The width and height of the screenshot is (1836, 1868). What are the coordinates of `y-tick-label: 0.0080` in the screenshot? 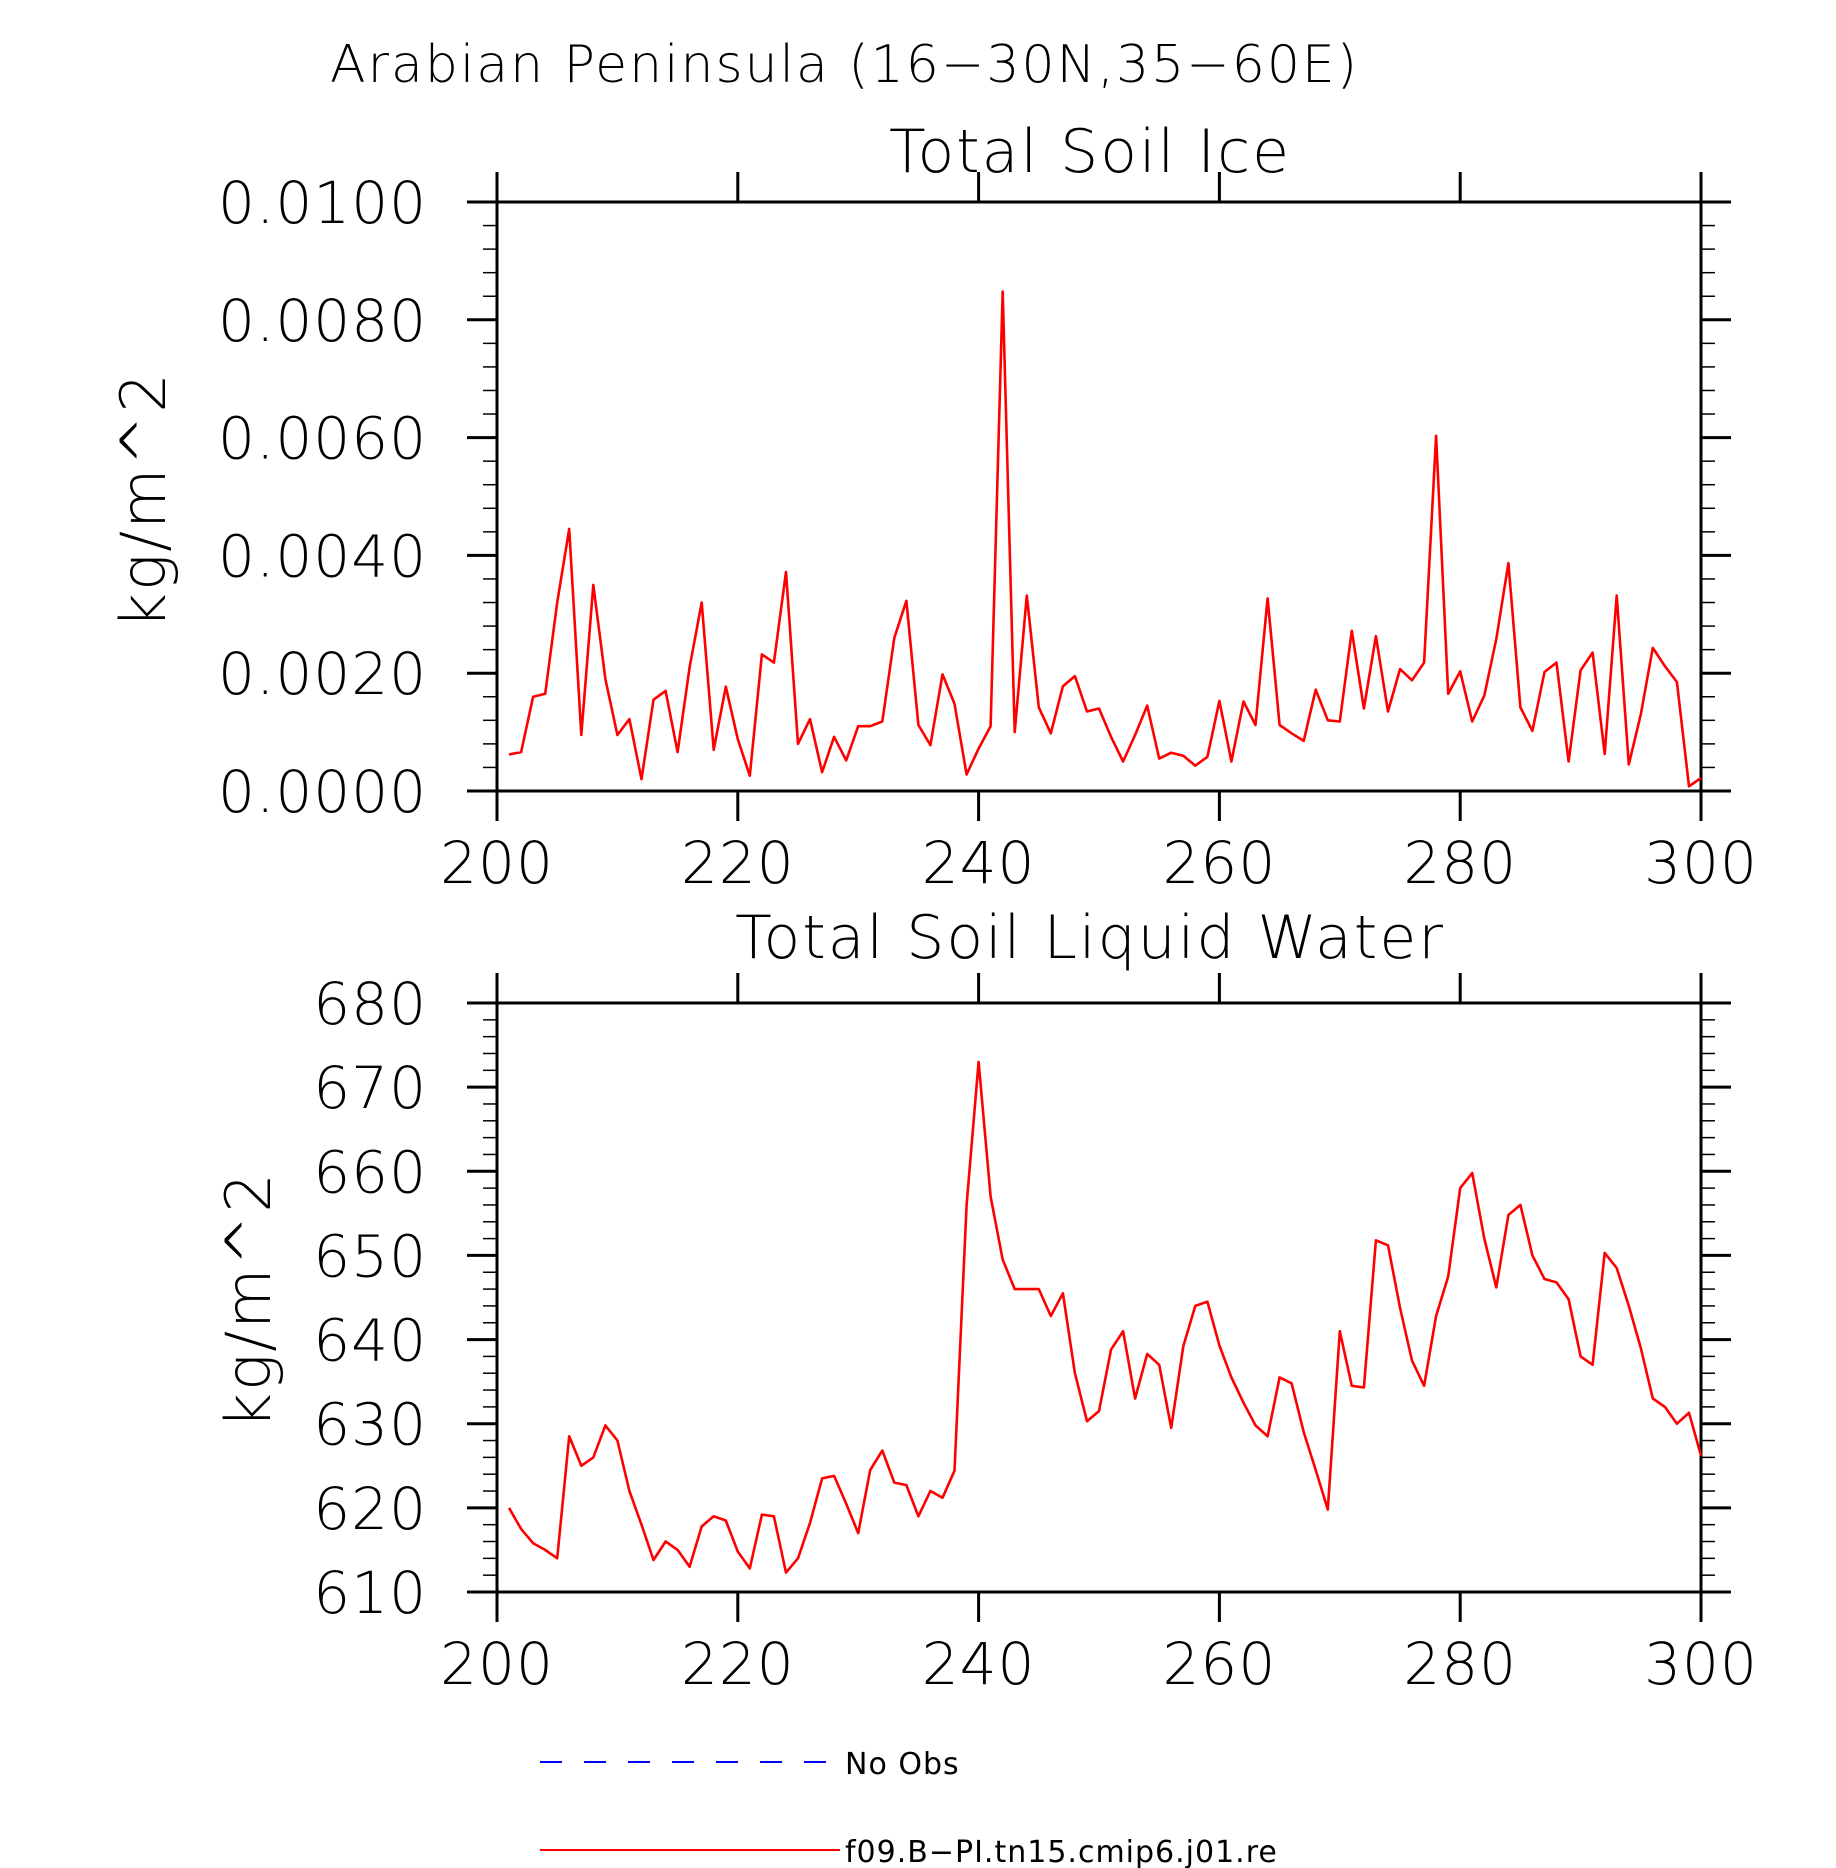 It's located at (322, 321).